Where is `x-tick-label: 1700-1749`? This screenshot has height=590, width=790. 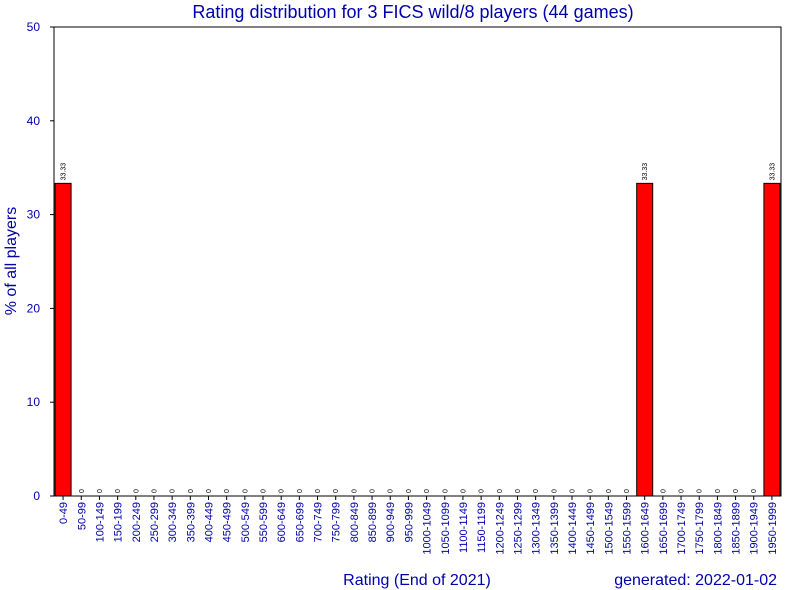
x-tick-label: 1700-1749 is located at coordinates (682, 528).